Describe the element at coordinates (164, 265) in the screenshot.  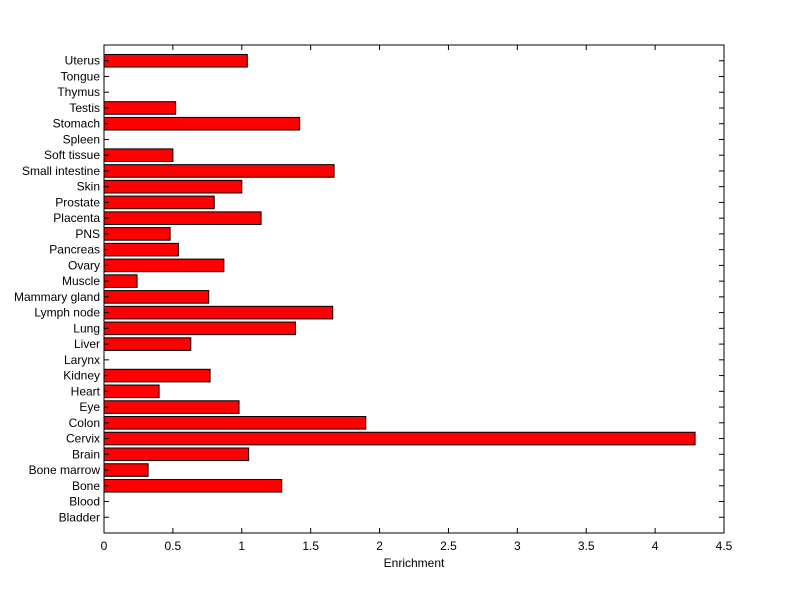
I see `bar-ovary` at that location.